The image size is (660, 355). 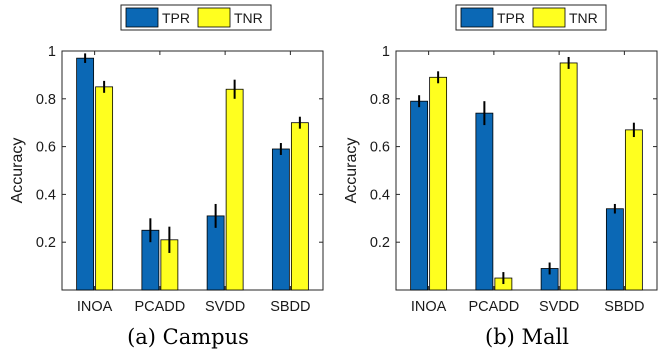 I want to click on chart-caption: (b) Mall, so click(x=527, y=337).